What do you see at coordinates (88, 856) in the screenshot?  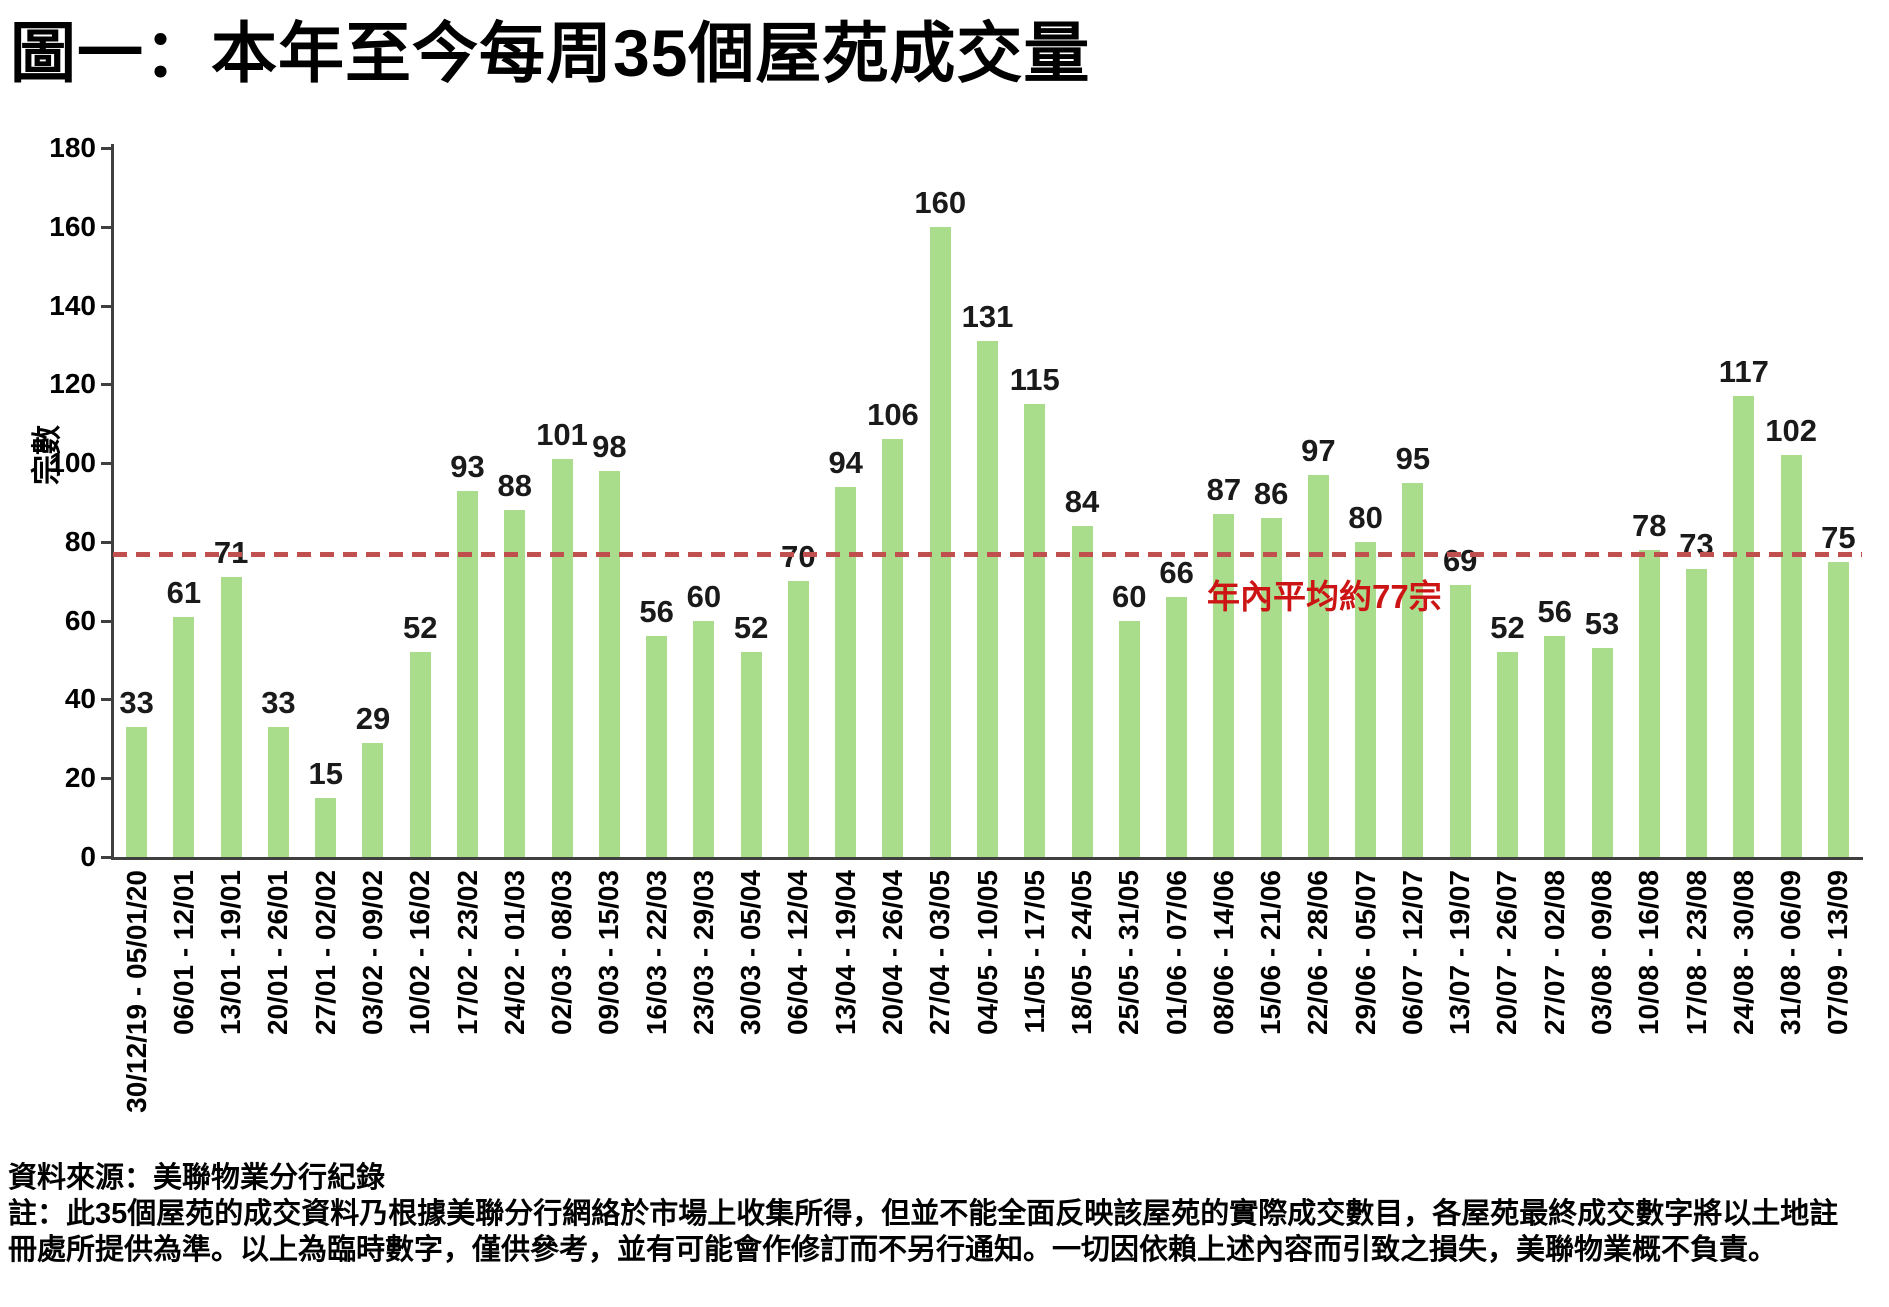 I see `y-axis-tick-label: 0` at bounding box center [88, 856].